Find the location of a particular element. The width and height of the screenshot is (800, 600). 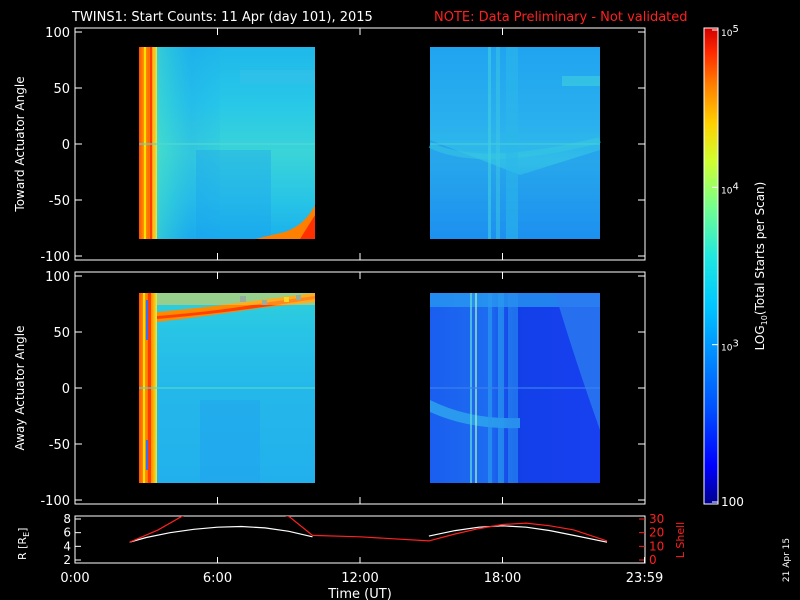

time-tick-label: 12:00 is located at coordinates (359, 578).